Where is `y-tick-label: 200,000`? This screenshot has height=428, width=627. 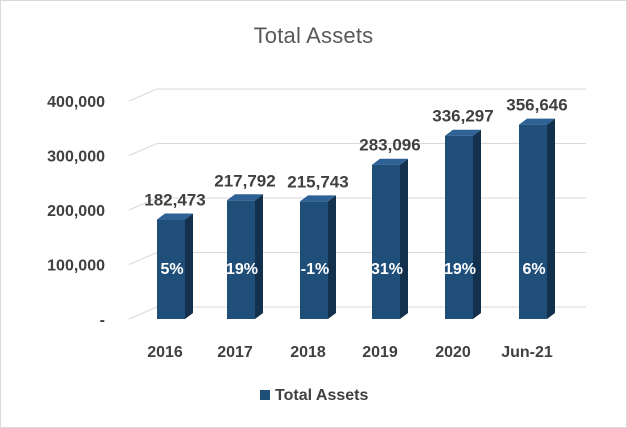 y-tick-label: 200,000 is located at coordinates (76, 211).